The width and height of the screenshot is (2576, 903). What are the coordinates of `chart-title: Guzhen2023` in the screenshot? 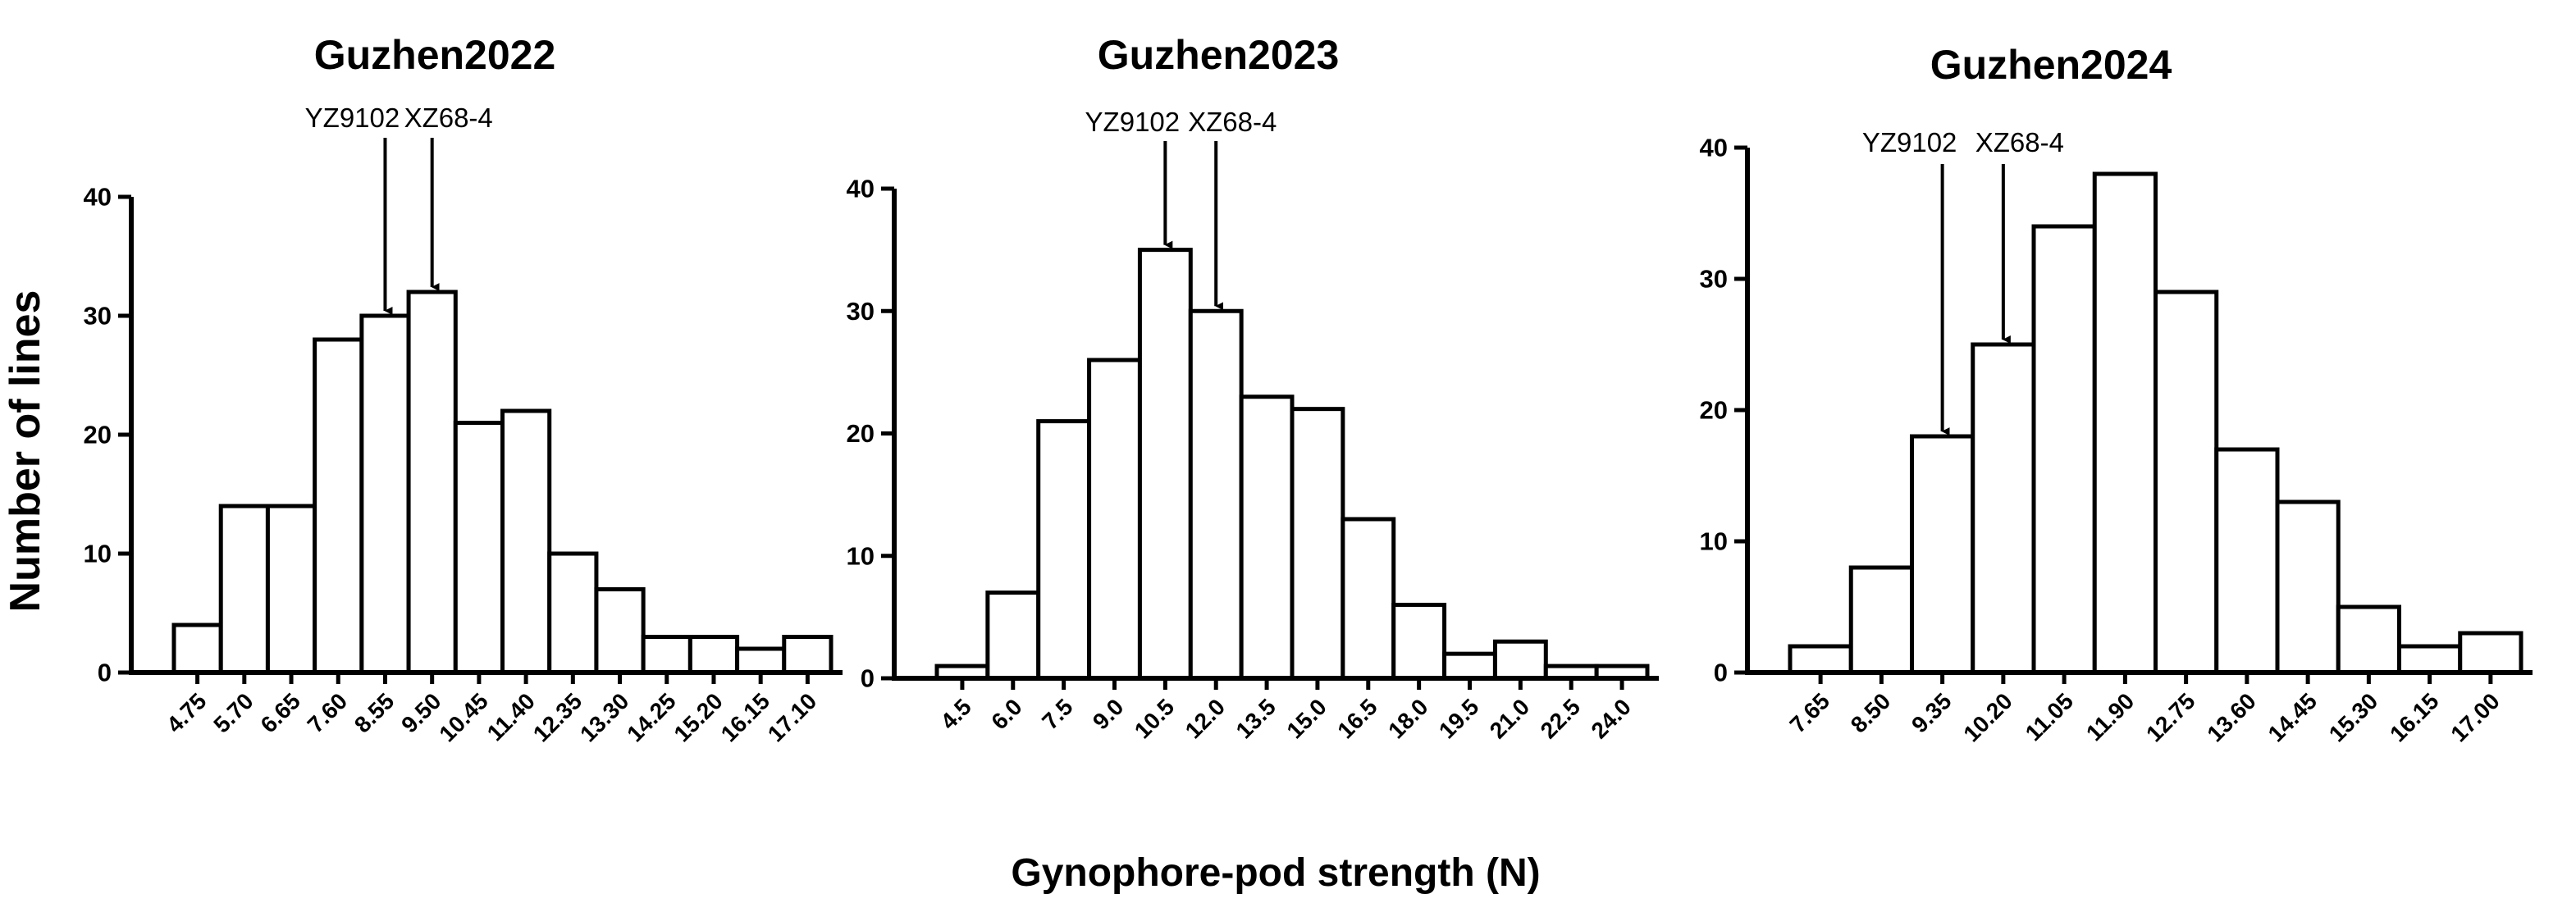 It's located at (1219, 55).